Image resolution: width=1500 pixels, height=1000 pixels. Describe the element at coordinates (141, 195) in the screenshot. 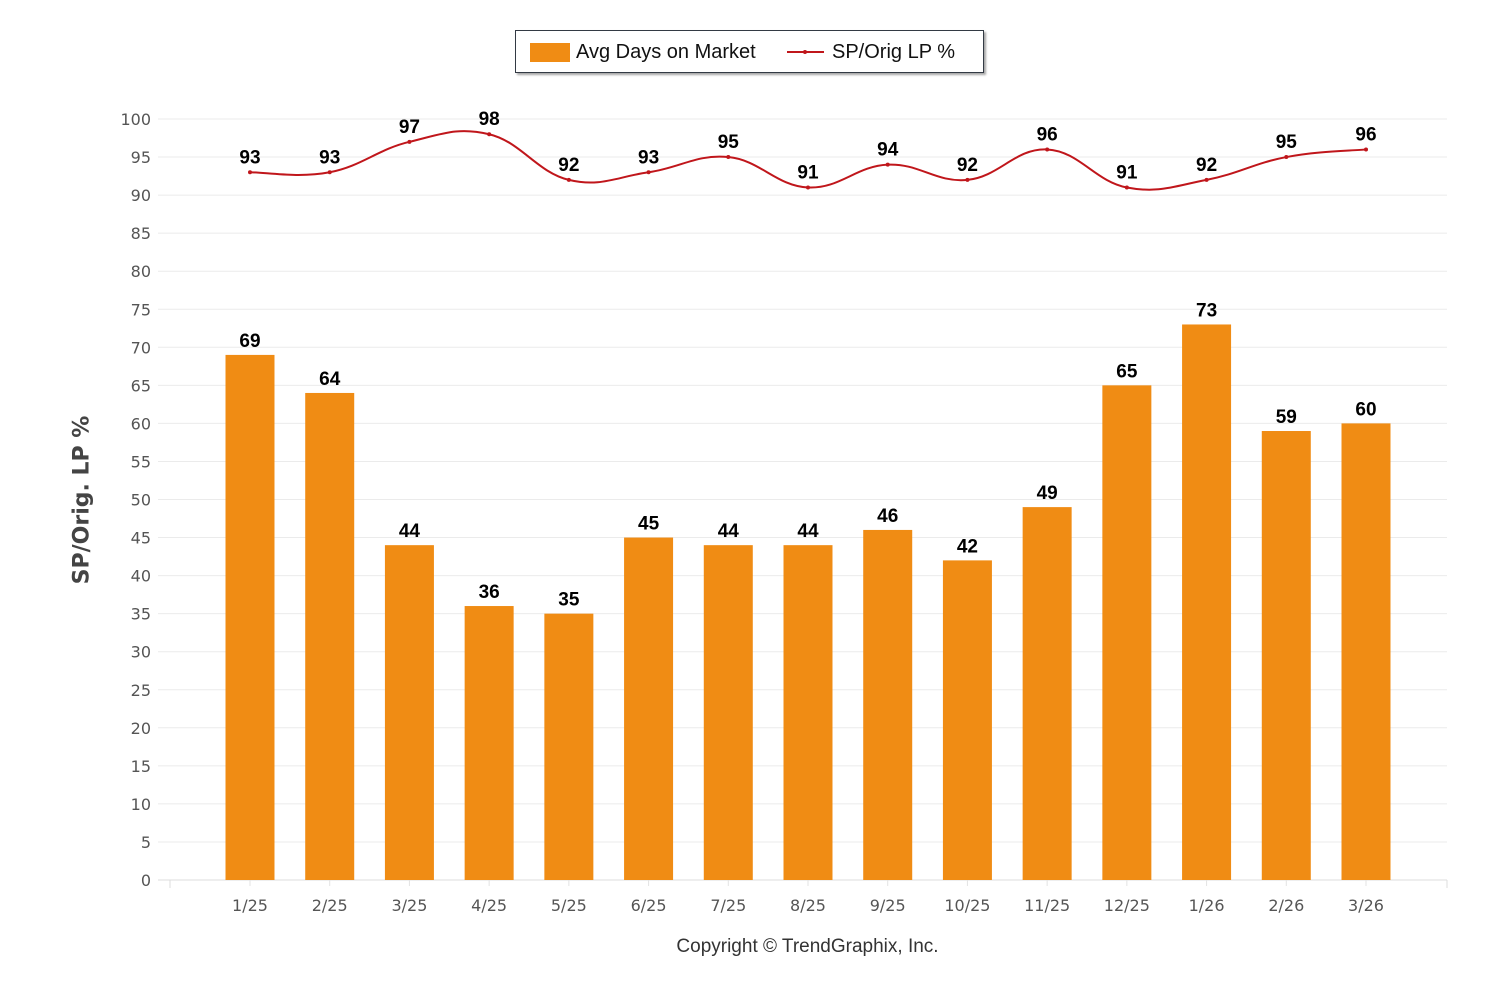

I see `y-tick-label: 90` at that location.